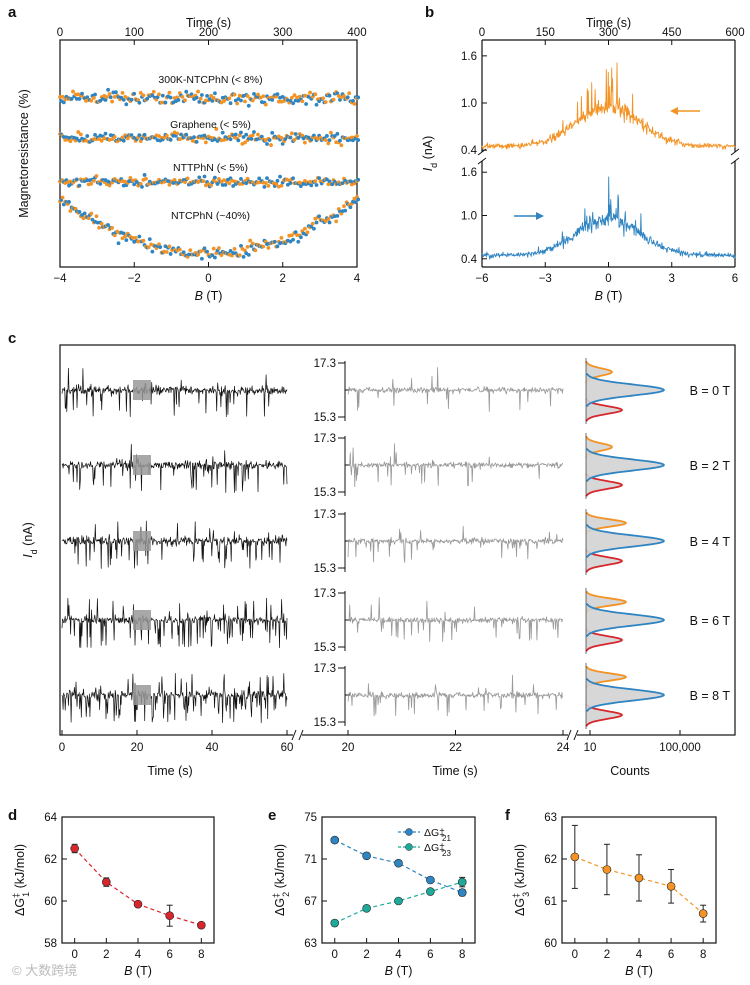  I want to click on panel-c-row-2: 17.3 15.3 B = 4 T, so click(395, 542).